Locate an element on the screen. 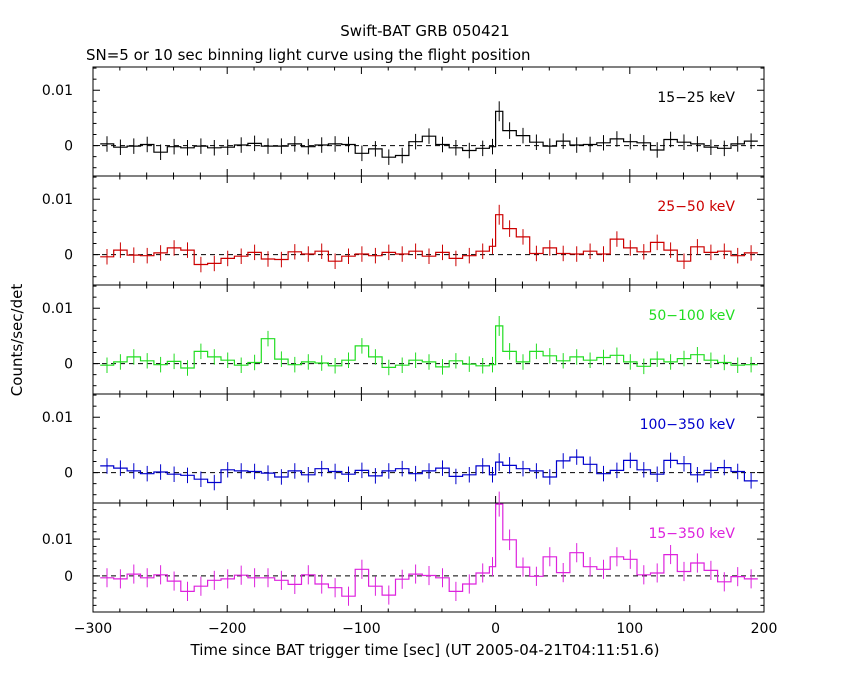  energy-band-label: 15−350 keV is located at coordinates (691, 534).